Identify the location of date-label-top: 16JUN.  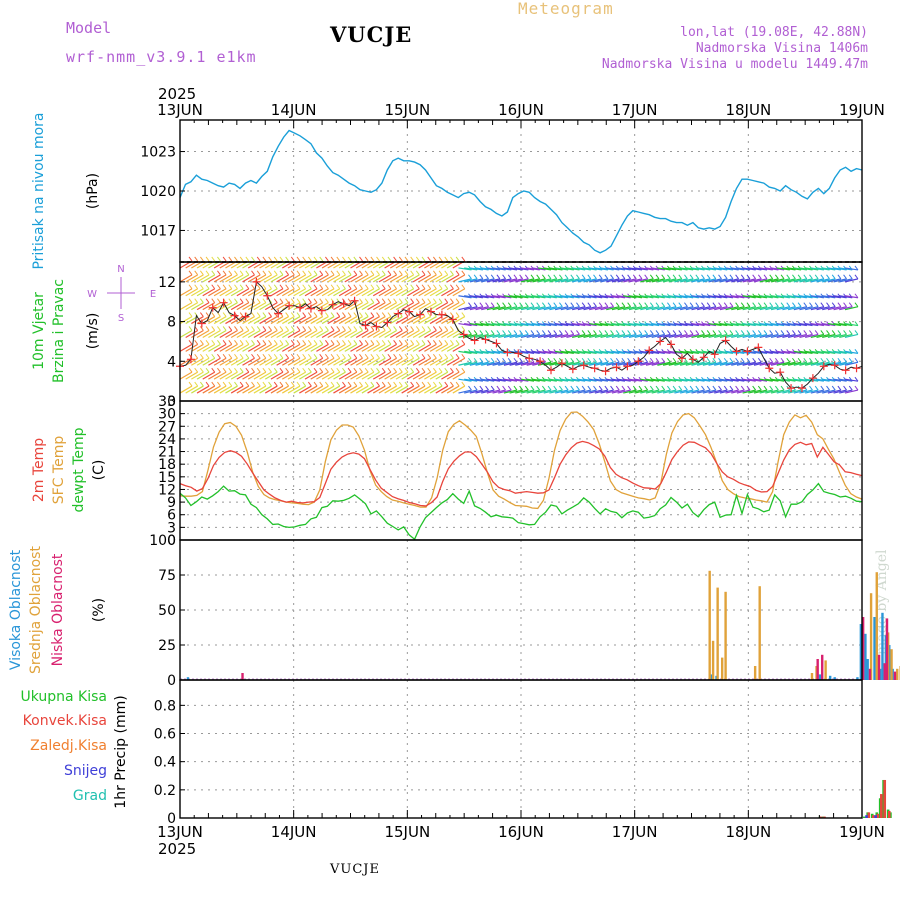
(521, 110).